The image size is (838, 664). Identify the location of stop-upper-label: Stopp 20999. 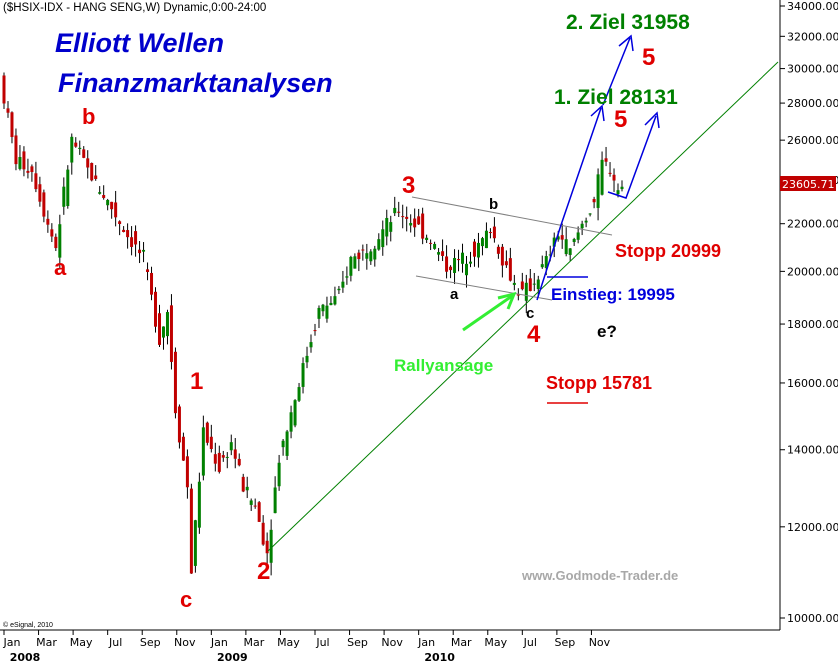
(668, 251).